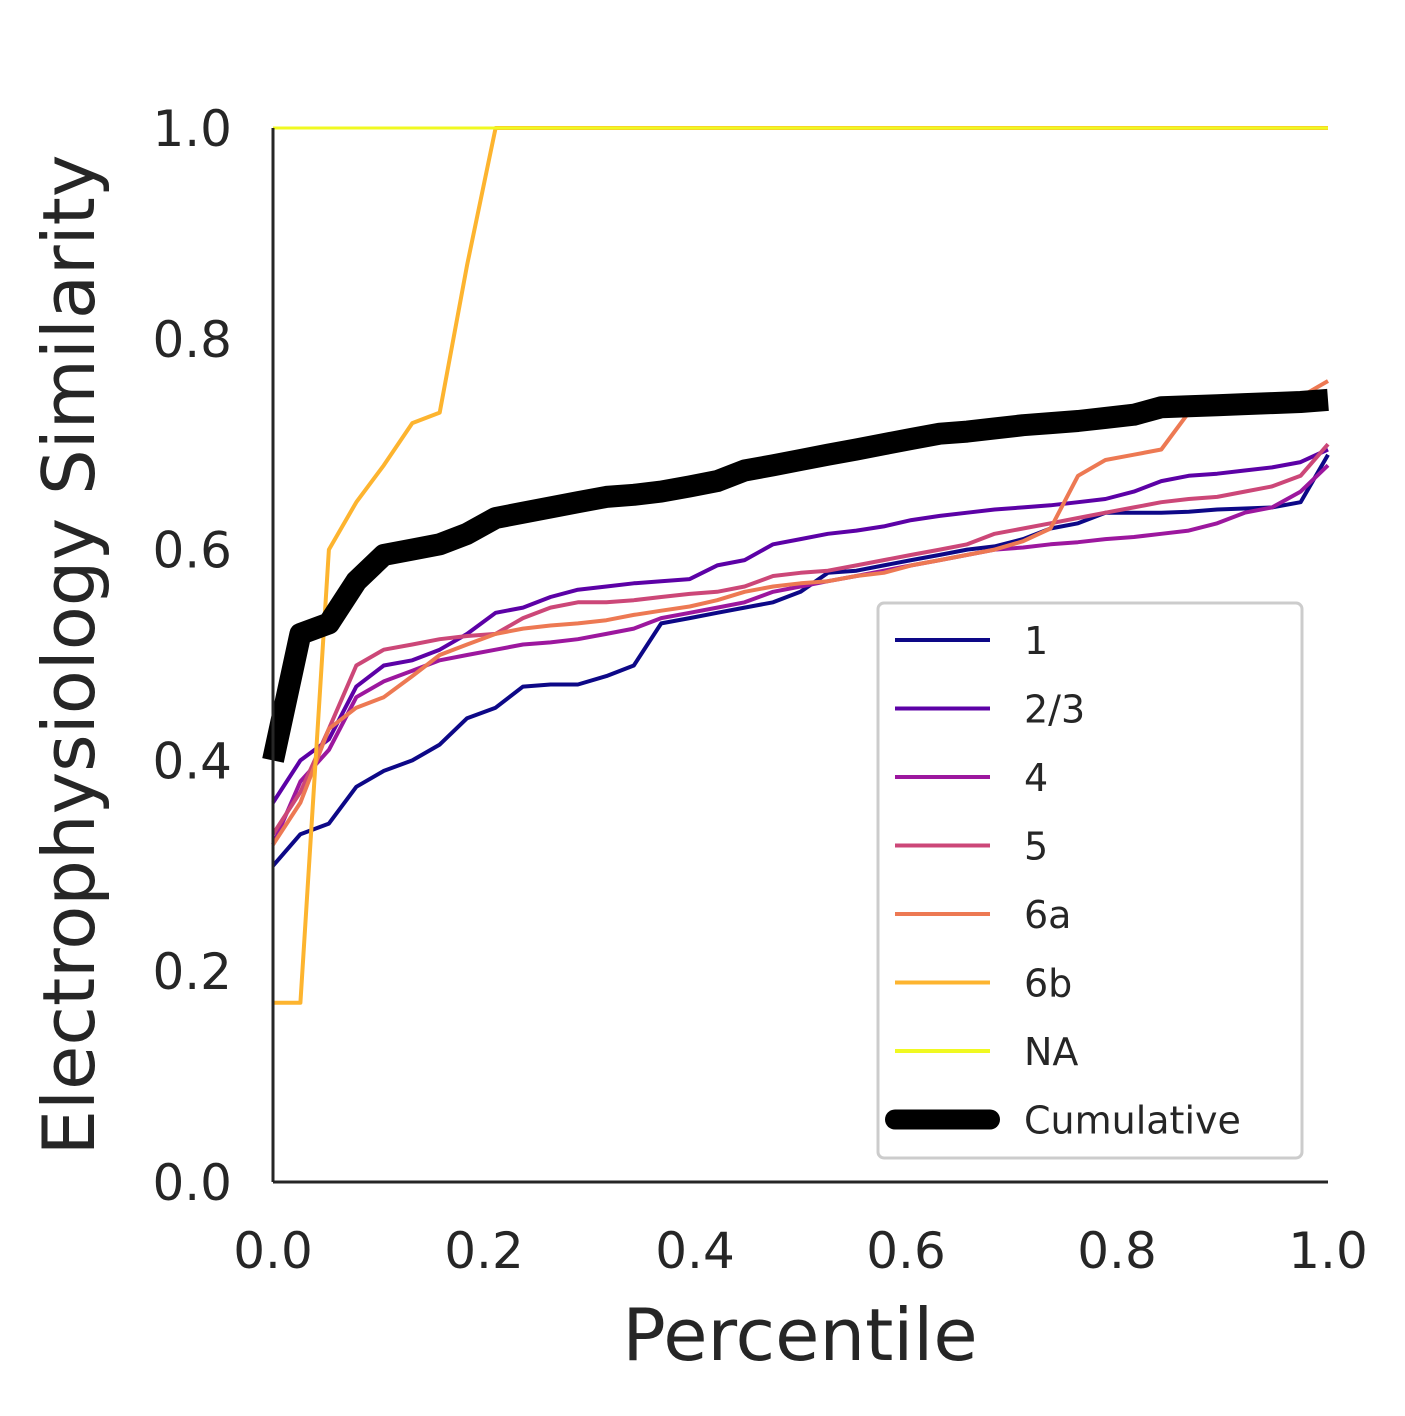  Describe the element at coordinates (192, 129) in the screenshot. I see `y-tick-label-5: 1.0` at that location.